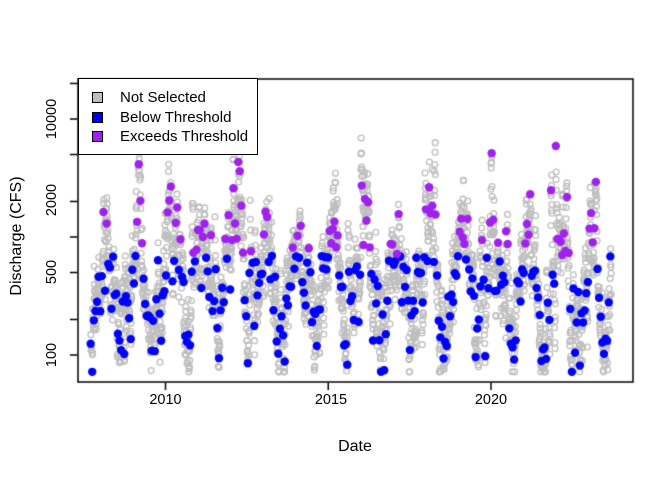  I want to click on legend-item-not-selected: Not Selected, so click(168, 98).